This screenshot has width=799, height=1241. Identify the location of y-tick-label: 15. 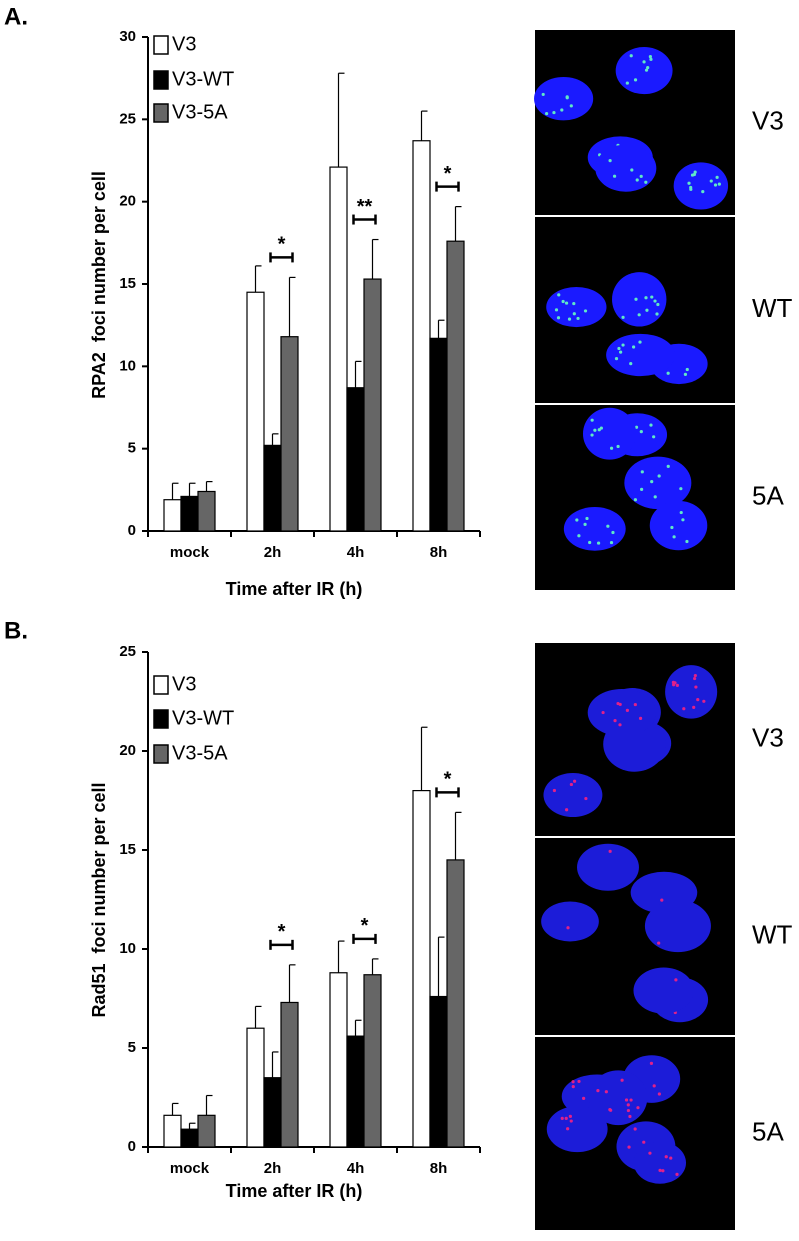
(127, 283).